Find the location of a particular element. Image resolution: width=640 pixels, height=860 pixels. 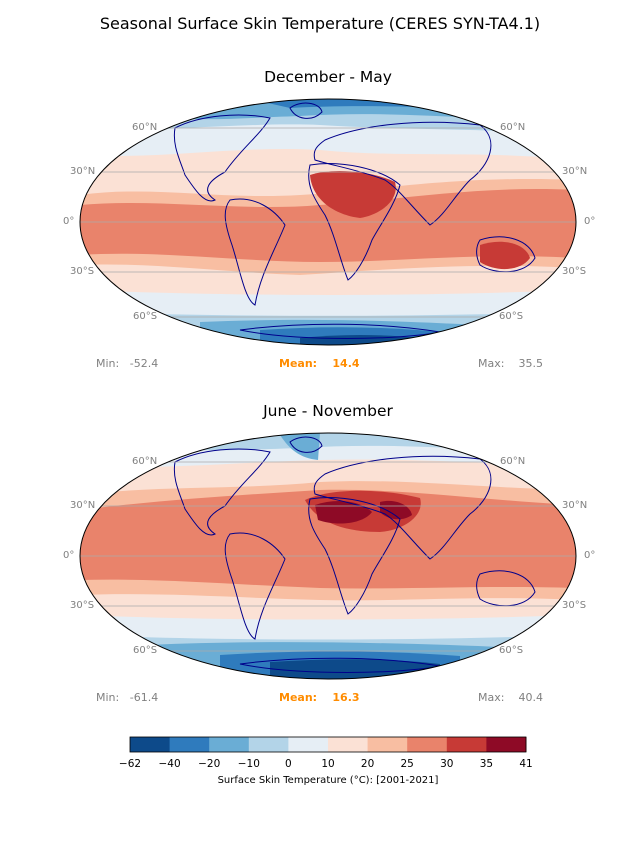

lat-label-60n-left-2: 60°N is located at coordinates (145, 461).